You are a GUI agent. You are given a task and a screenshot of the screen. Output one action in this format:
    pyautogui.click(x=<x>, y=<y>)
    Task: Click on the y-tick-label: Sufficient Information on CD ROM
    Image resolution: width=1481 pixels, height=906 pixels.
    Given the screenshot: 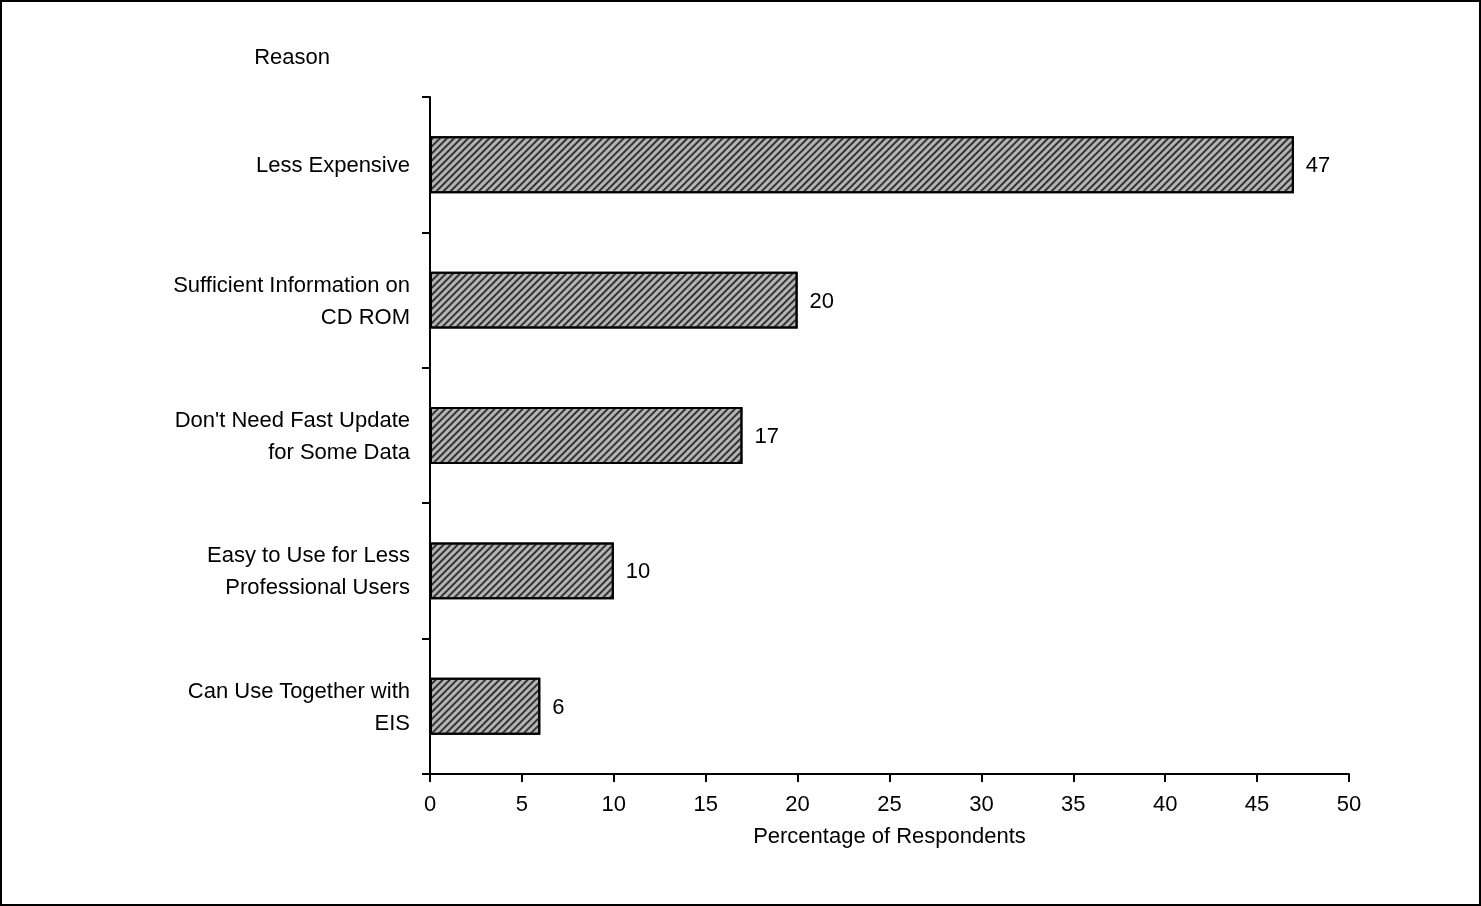 What is the action you would take?
    pyautogui.click(x=291, y=300)
    